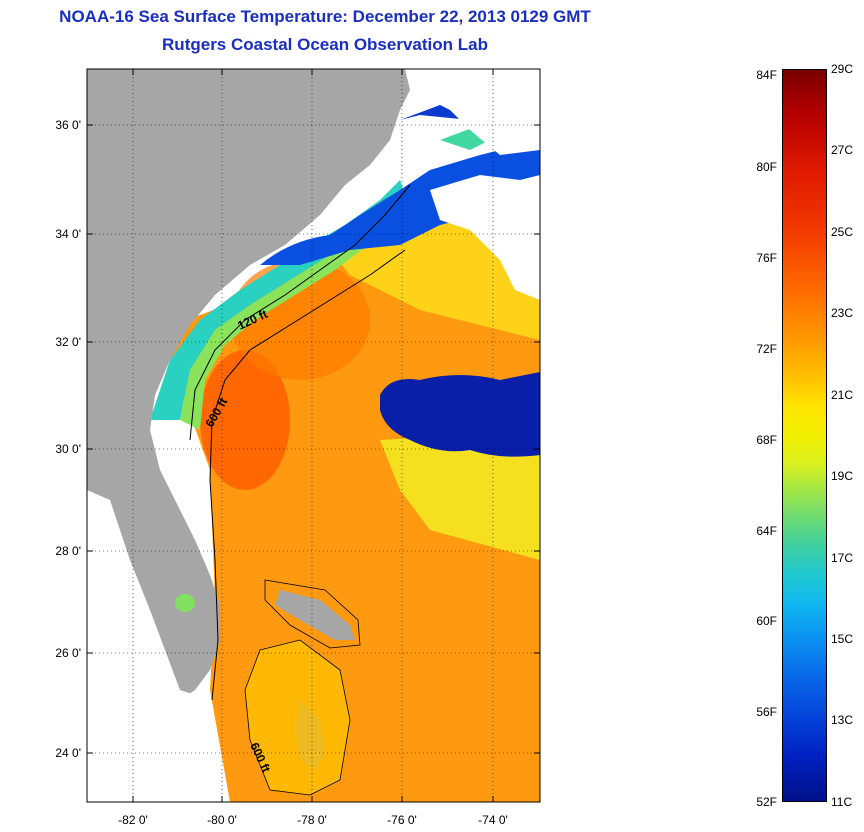 Image resolution: width=864 pixels, height=832 pixels. What do you see at coordinates (842, 150) in the screenshot?
I see `colorbar-c-27: 27C` at bounding box center [842, 150].